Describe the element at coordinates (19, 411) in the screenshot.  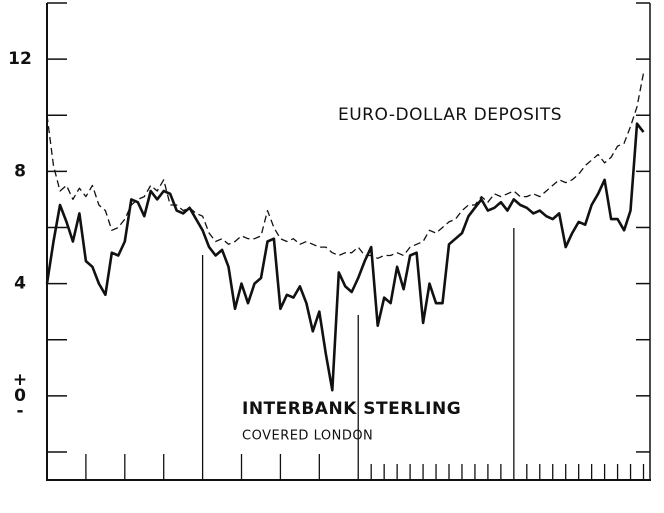
I see `zero-sign: -` at that location.